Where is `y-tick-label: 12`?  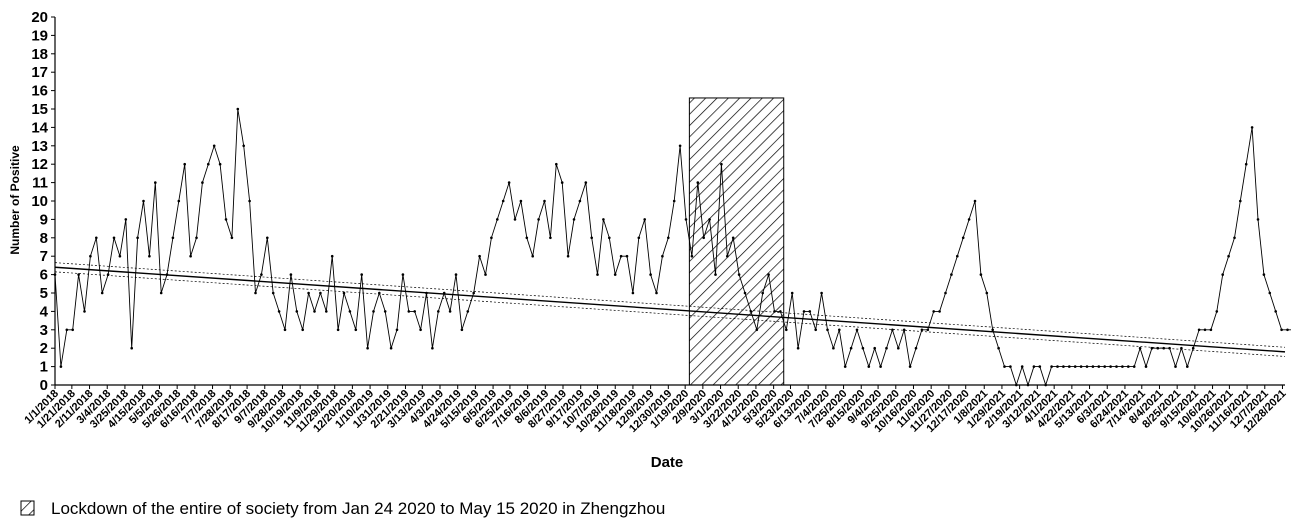 y-tick-label: 12 is located at coordinates (39, 164).